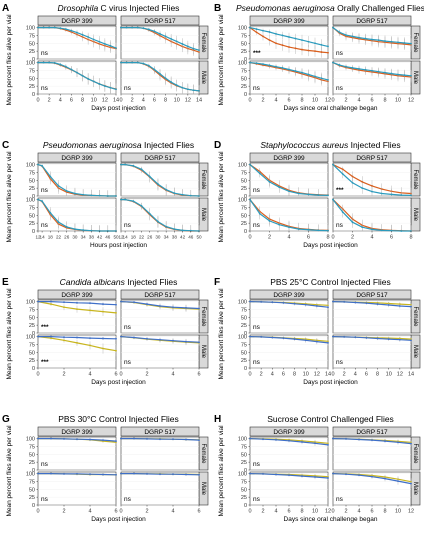  Describe the element at coordinates (5, 282) in the screenshot. I see `panel-letter: E` at that location.